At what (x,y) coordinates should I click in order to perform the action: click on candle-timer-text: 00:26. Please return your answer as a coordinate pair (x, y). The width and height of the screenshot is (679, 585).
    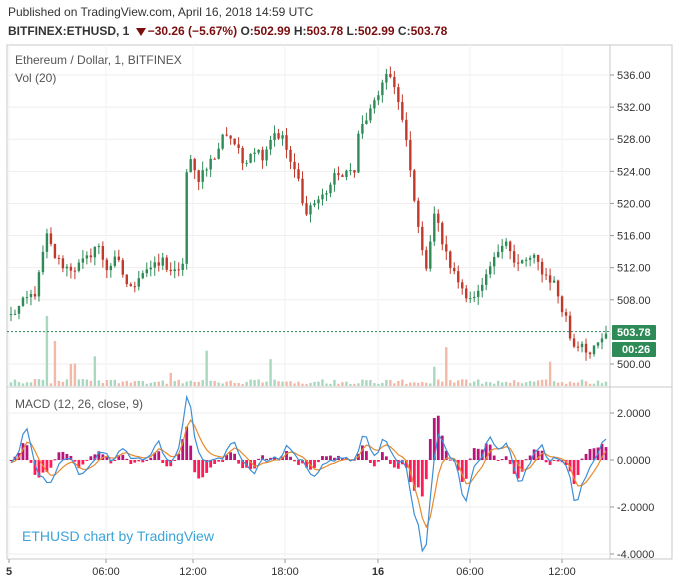
    Looking at the image, I should click on (636, 350).